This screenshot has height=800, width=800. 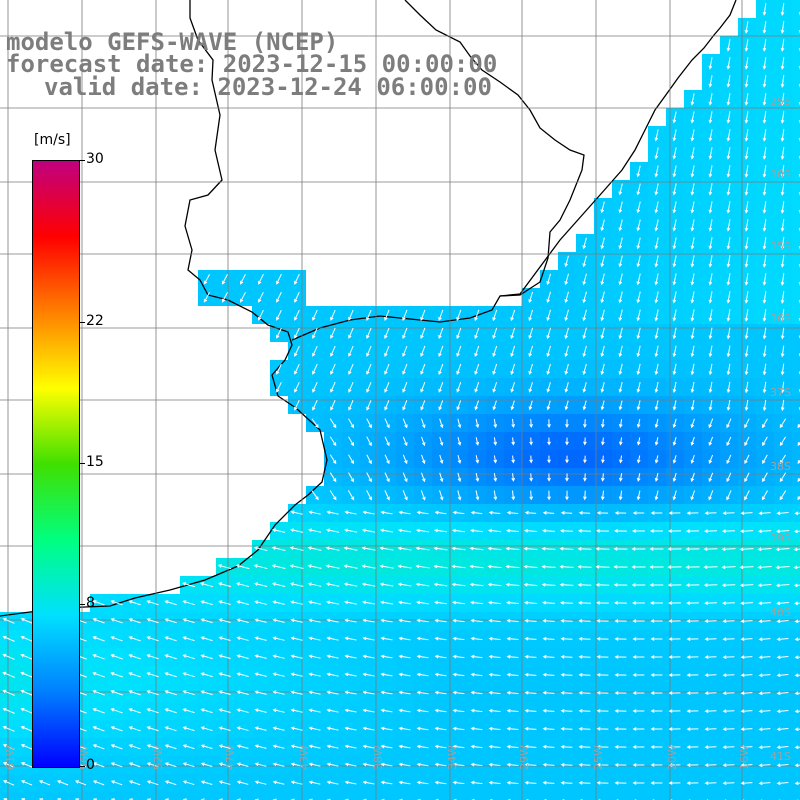 I want to click on colorbar-tick-label: 0, so click(x=90, y=765).